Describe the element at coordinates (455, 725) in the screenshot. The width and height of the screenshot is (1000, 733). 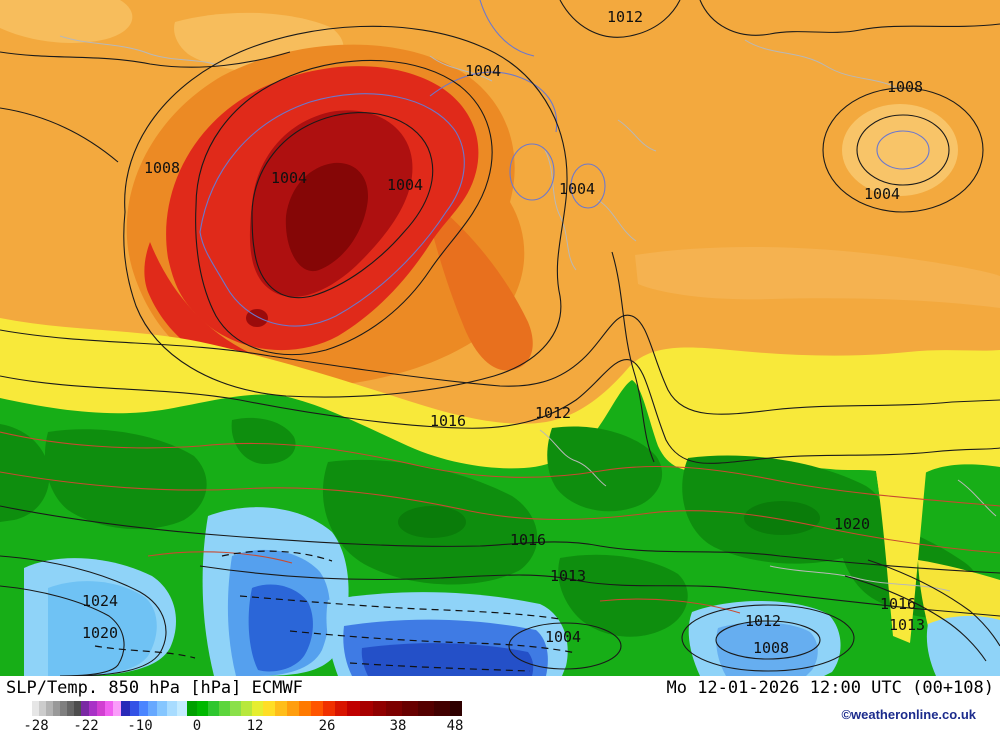
I see `colorbar-tick: 48` at that location.